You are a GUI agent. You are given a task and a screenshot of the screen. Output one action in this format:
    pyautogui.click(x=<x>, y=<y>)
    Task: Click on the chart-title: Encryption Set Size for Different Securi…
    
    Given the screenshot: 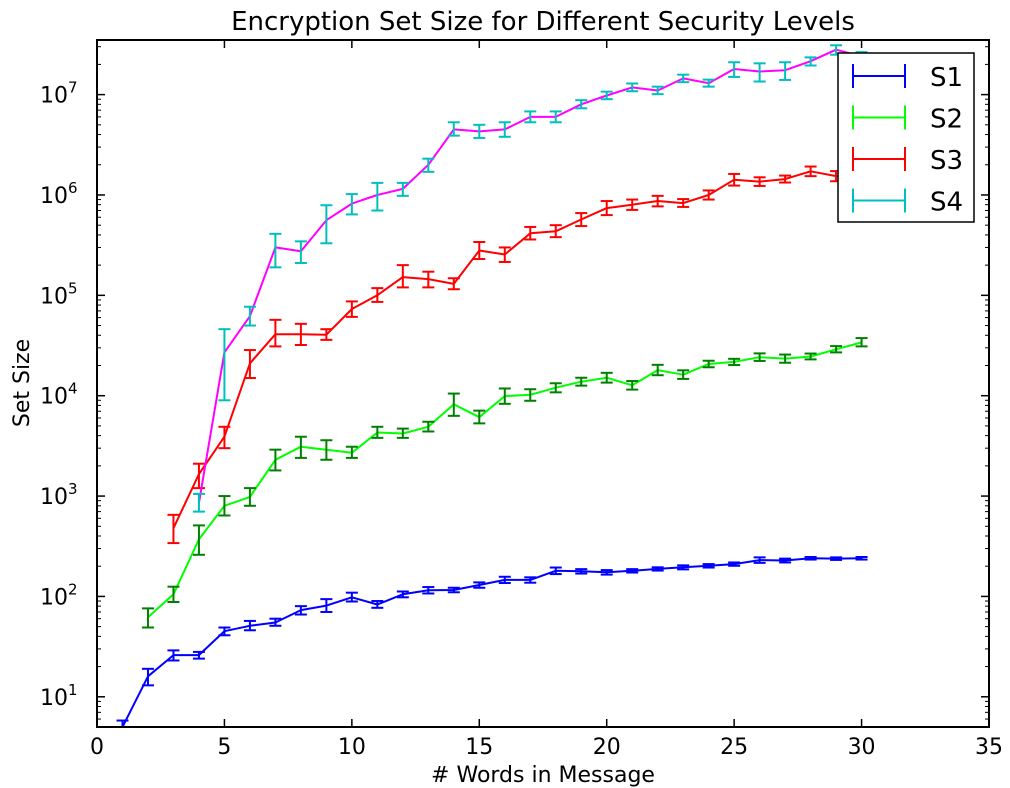 What is the action you would take?
    pyautogui.click(x=543, y=22)
    